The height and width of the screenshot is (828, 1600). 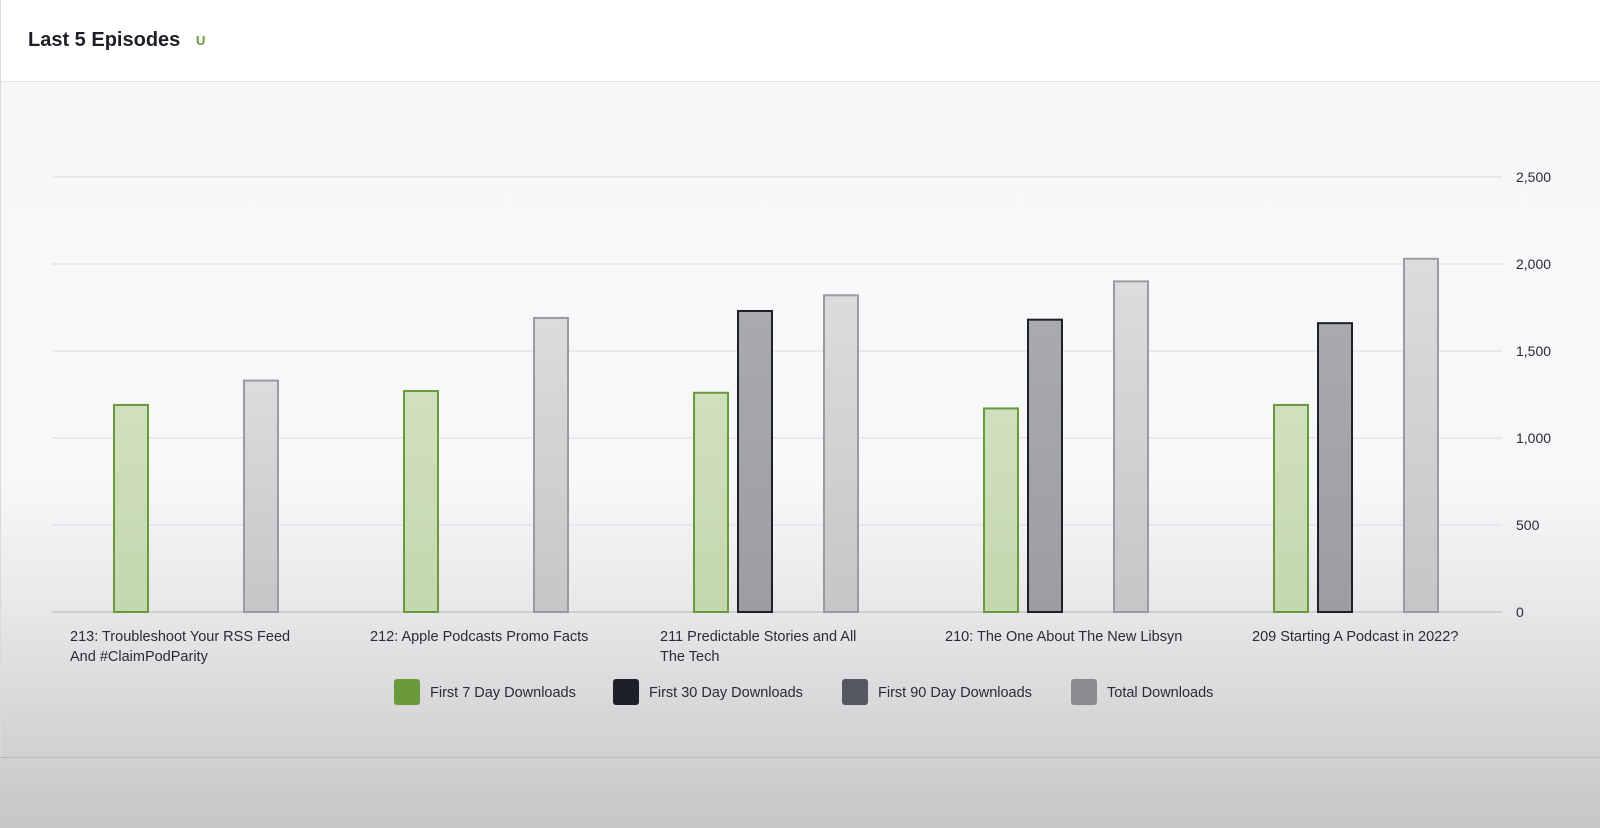 I want to click on legend-label: First 30 Day Downloads, so click(x=726, y=693).